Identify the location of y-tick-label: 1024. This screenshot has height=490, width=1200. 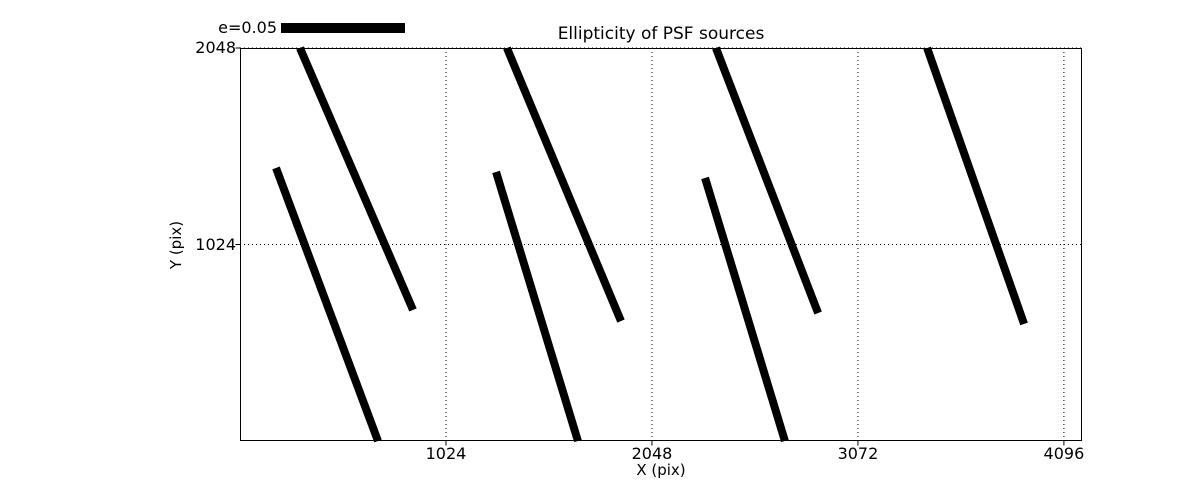
(215, 244).